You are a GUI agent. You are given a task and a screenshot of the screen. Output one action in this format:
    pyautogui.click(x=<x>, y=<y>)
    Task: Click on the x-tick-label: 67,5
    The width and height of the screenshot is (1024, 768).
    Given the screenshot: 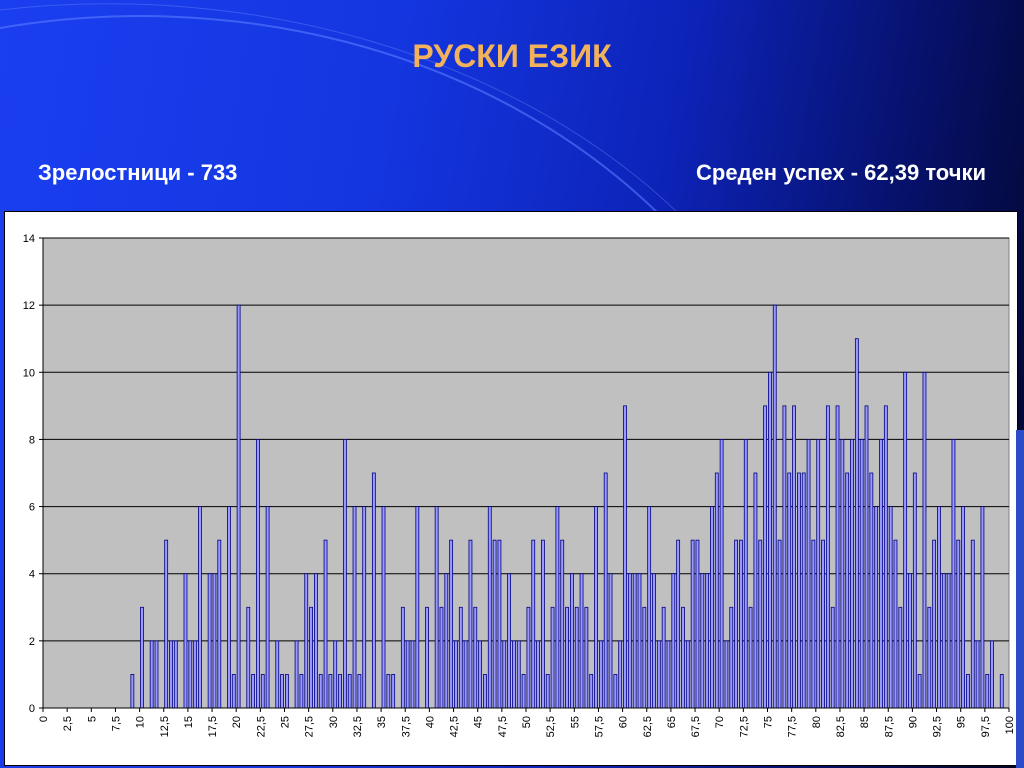 What is the action you would take?
    pyautogui.click(x=696, y=726)
    